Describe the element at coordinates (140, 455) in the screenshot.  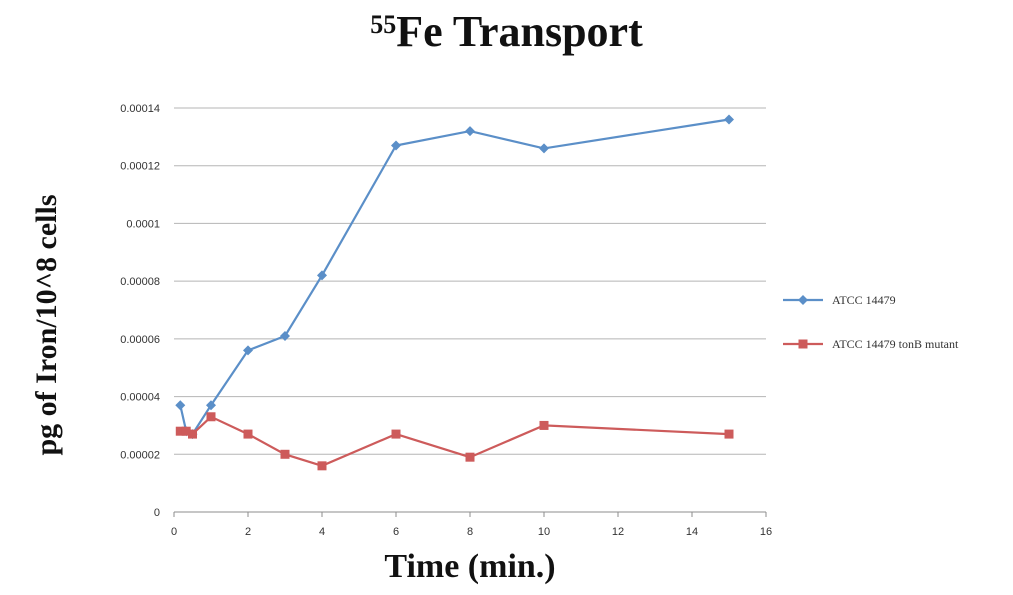
I see `y-tick-label: 0.00002` at that location.